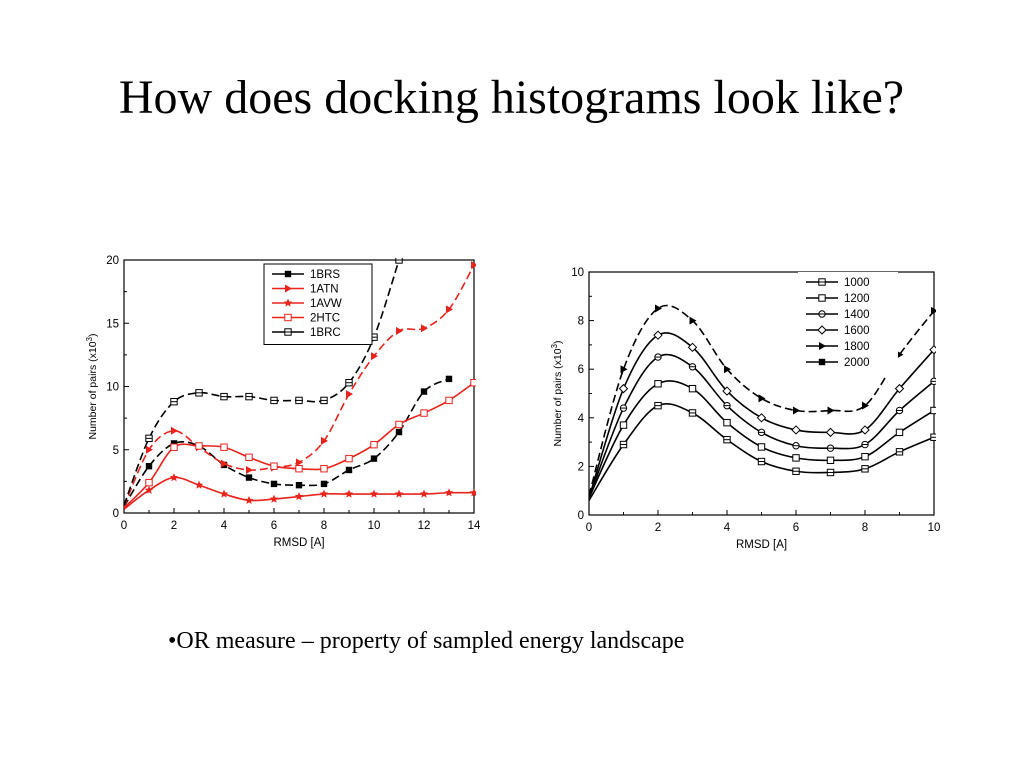 The width and height of the screenshot is (1023, 767). Describe the element at coordinates (865, 528) in the screenshot. I see `x-tick-label: 8` at that location.